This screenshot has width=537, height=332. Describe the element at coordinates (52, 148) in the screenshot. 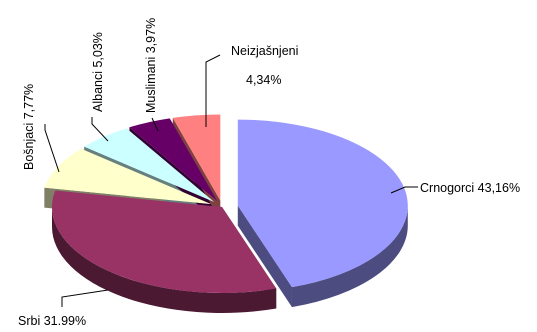

I see `leader-bosnjaci` at that location.